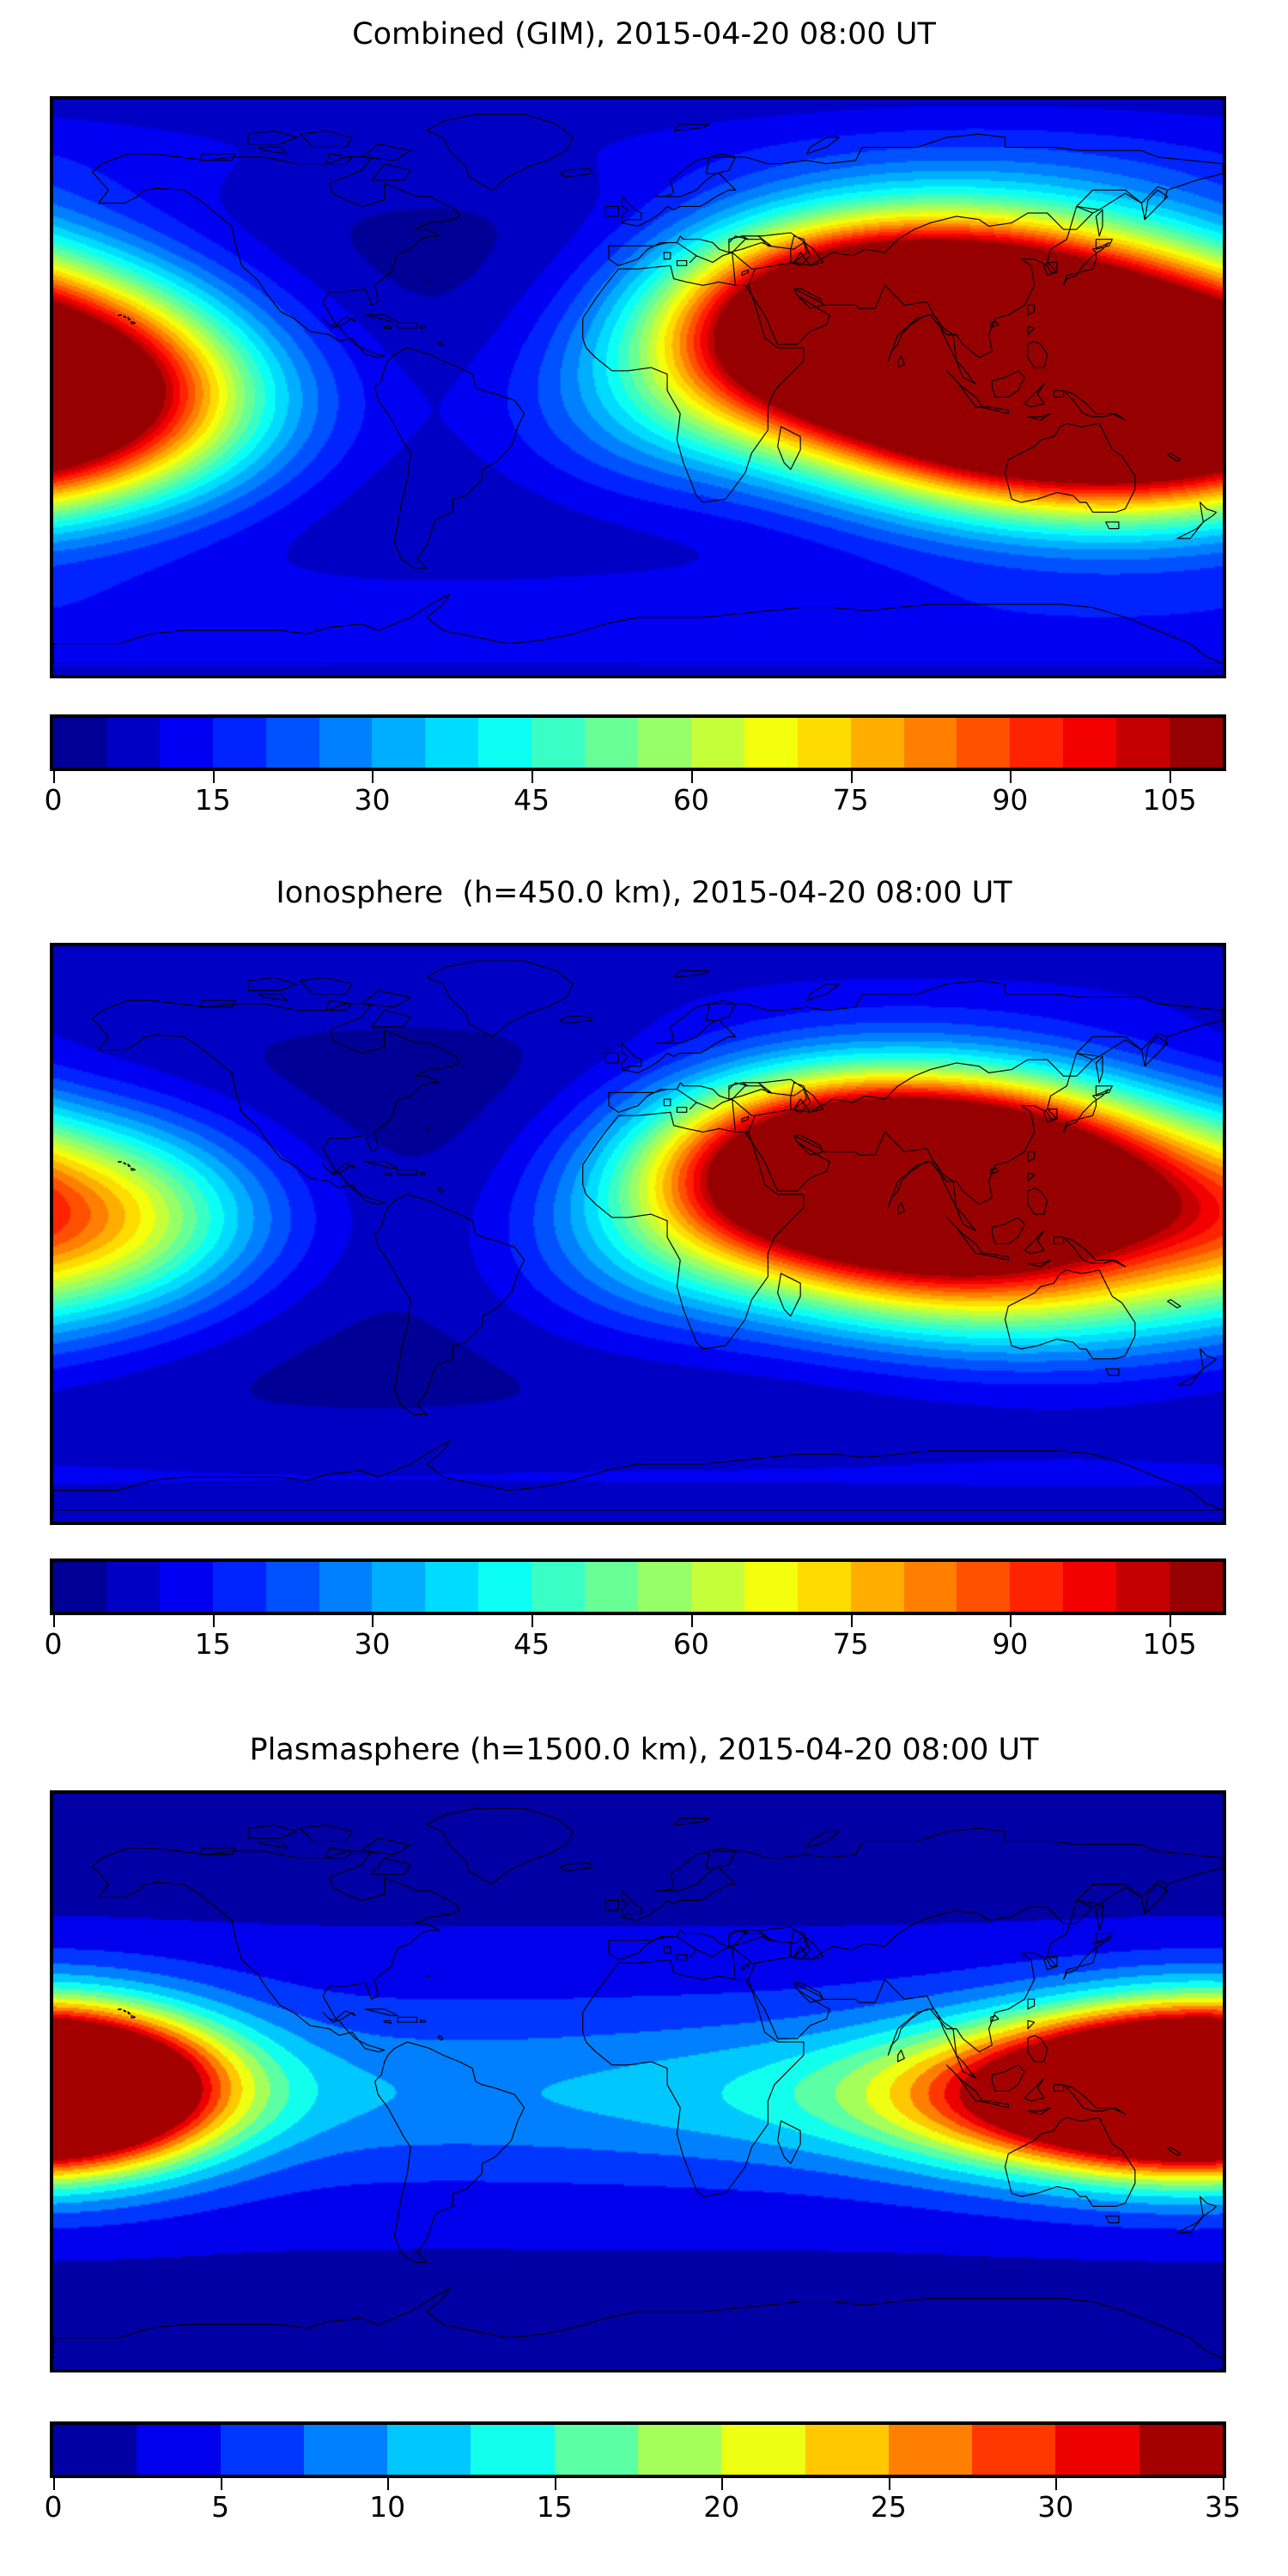  Describe the element at coordinates (644, 34) in the screenshot. I see `panel-title-combined: Combined (GIM), 2015-04-20 08:00 UT` at that location.